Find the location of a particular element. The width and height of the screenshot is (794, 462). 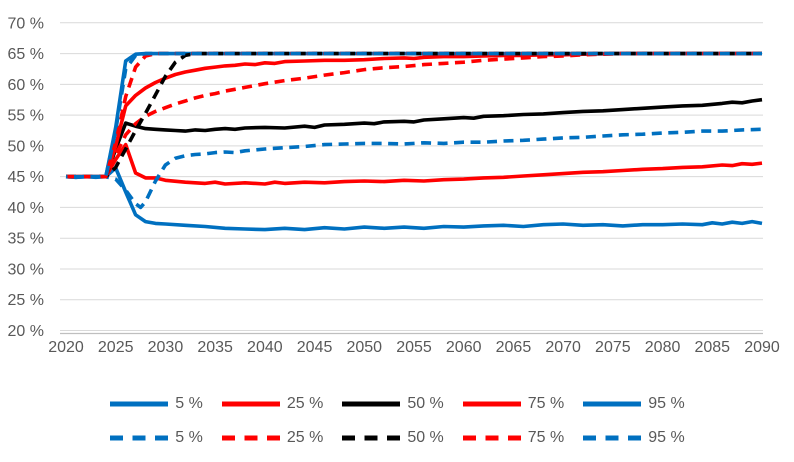

legend-item-solid-95%: 95 % is located at coordinates (633, 403).